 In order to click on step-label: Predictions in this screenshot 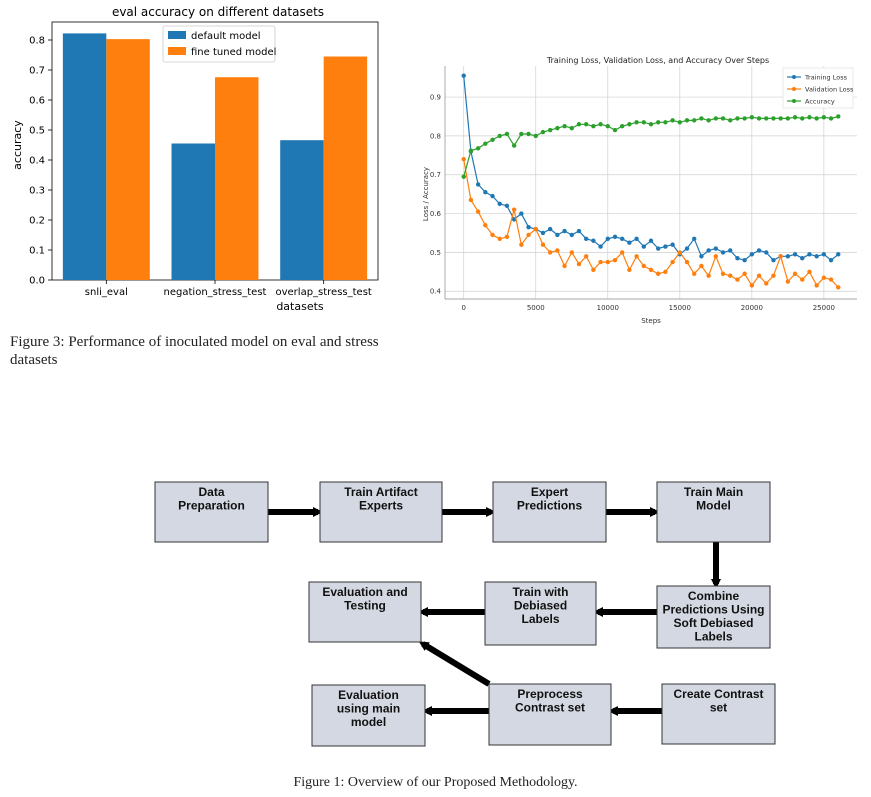, I will do `click(550, 506)`.